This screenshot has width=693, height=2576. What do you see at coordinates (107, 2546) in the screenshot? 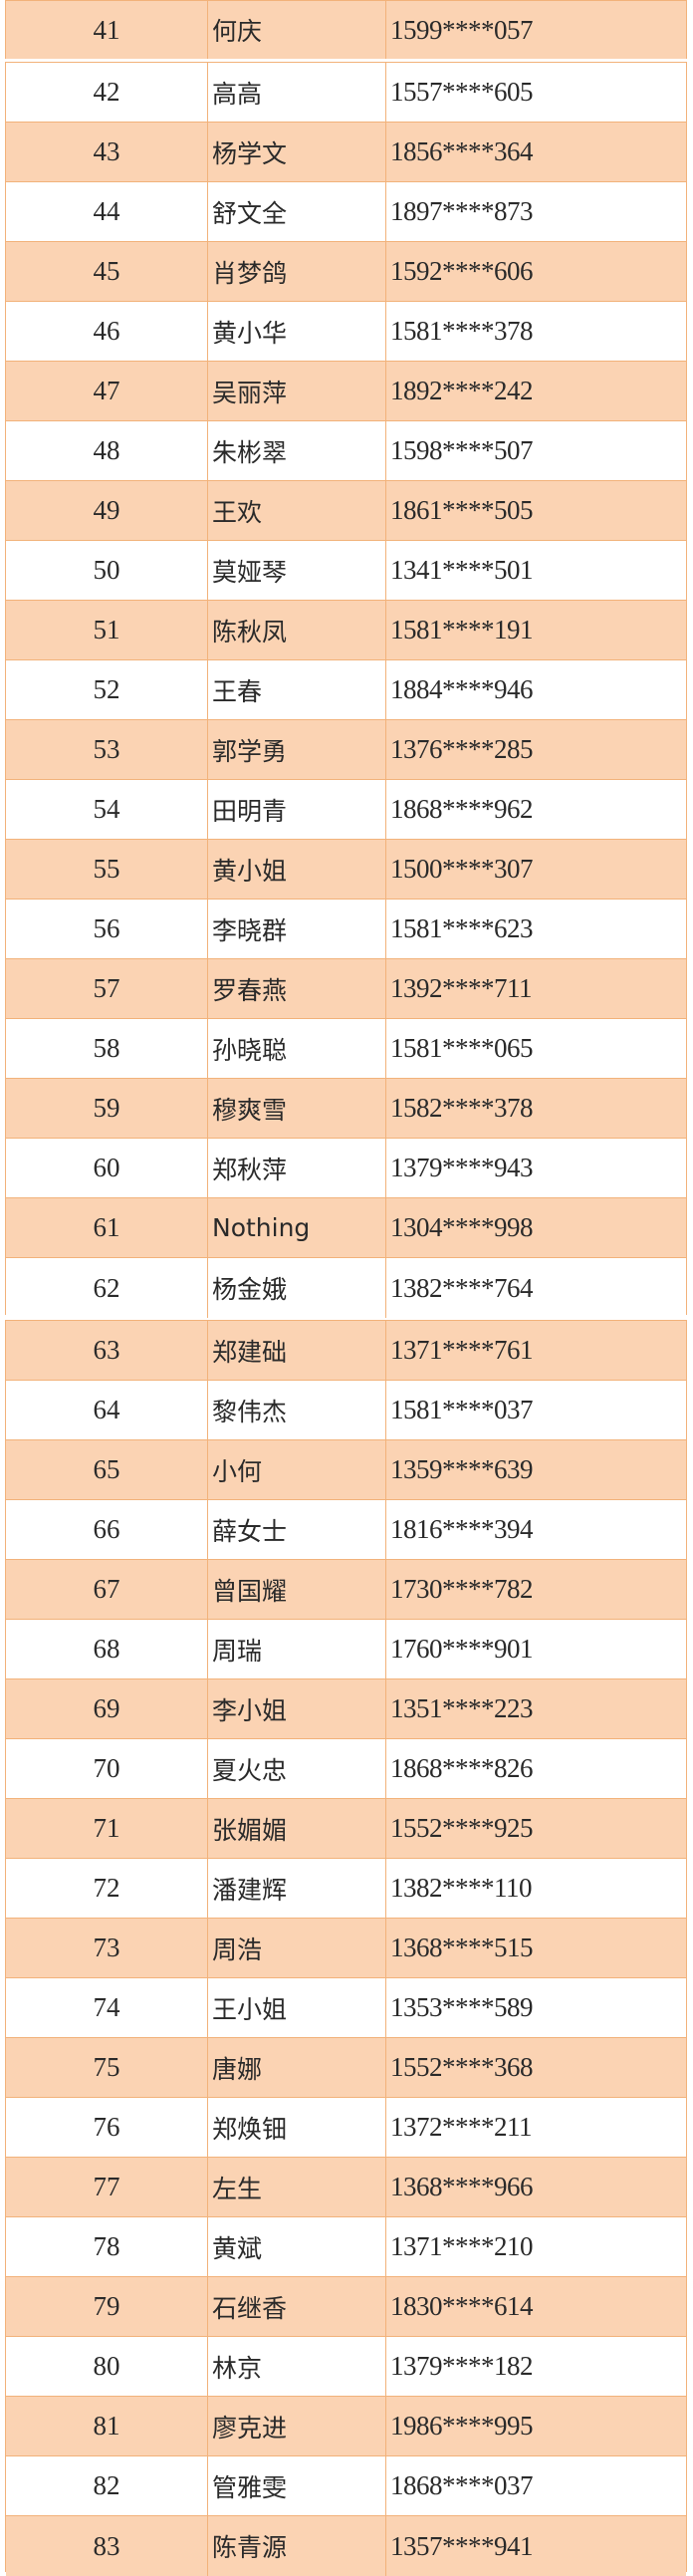
I see `index-cell: 83` at bounding box center [107, 2546].